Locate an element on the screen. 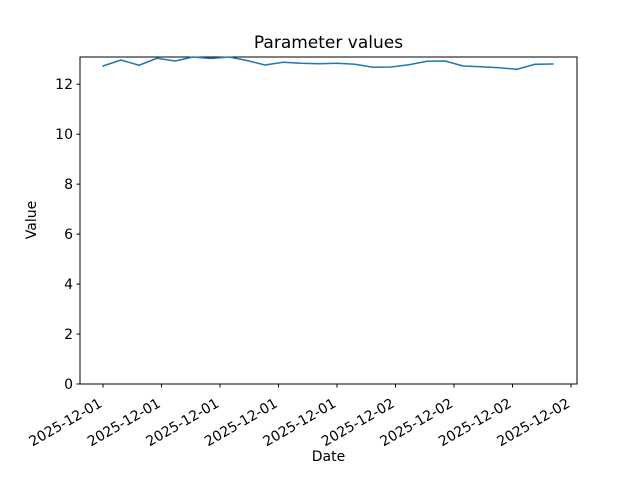 This screenshot has width=640, height=480. chart-title: Parameter values is located at coordinates (328, 43).